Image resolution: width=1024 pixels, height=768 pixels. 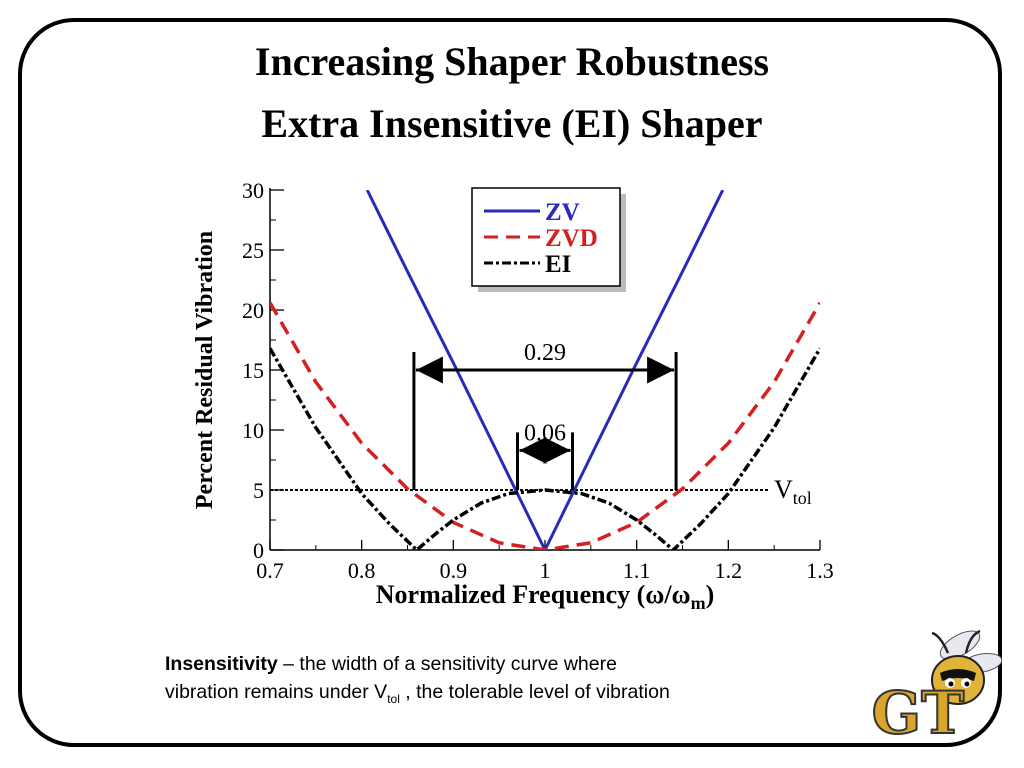 I want to click on vtol-label: Vtol, so click(x=793, y=491).